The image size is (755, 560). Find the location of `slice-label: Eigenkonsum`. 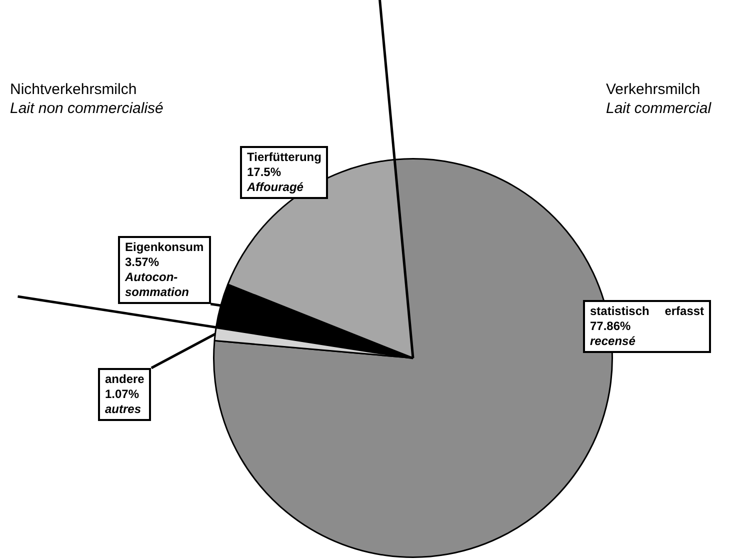

slice-label: Eigenkonsum is located at coordinates (164, 247).